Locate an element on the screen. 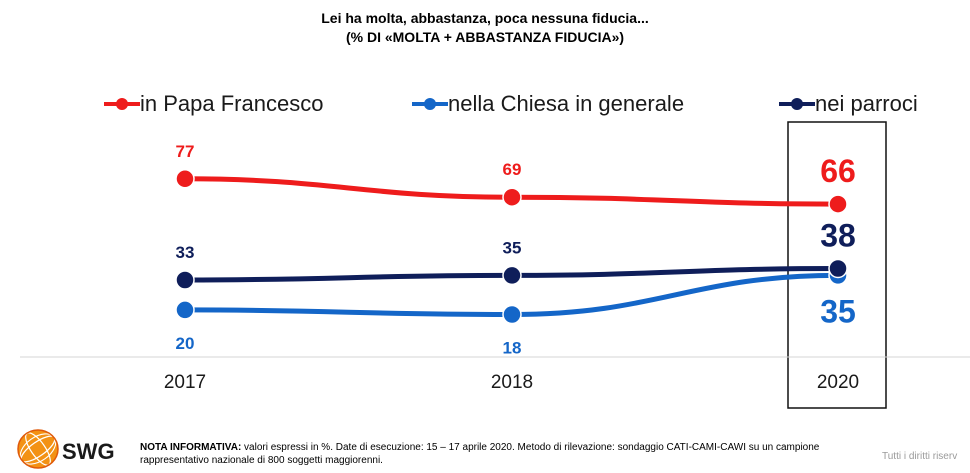 This screenshot has width=970, height=473. legend-item-parroci: nei parroci is located at coordinates (848, 104).